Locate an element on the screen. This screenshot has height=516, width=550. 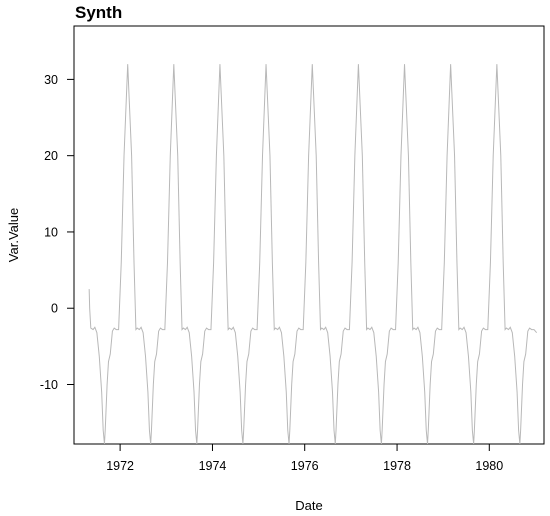
x-tick-label: 1972 is located at coordinates (120, 466).